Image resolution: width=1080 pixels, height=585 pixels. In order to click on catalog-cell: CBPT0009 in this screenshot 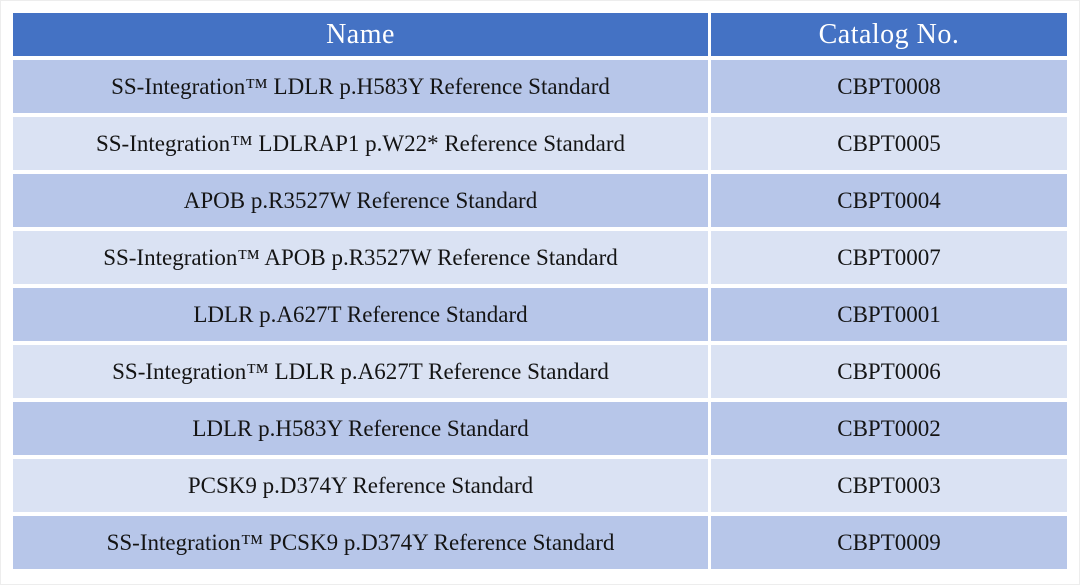, I will do `click(889, 542)`.